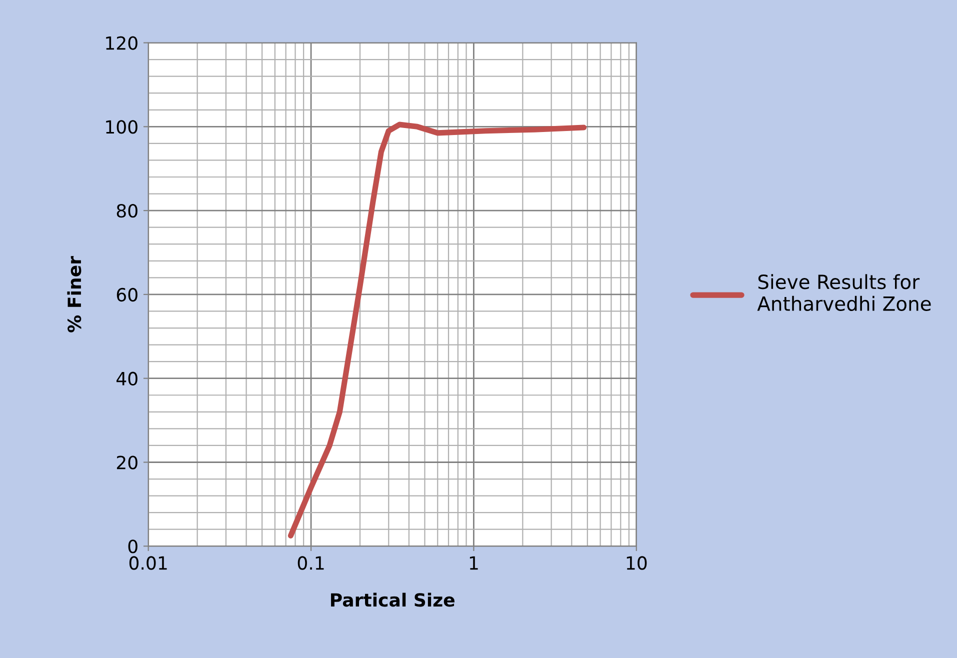  I want to click on legend-label: Sieve Results for Antharvedhi Zone, so click(844, 292).